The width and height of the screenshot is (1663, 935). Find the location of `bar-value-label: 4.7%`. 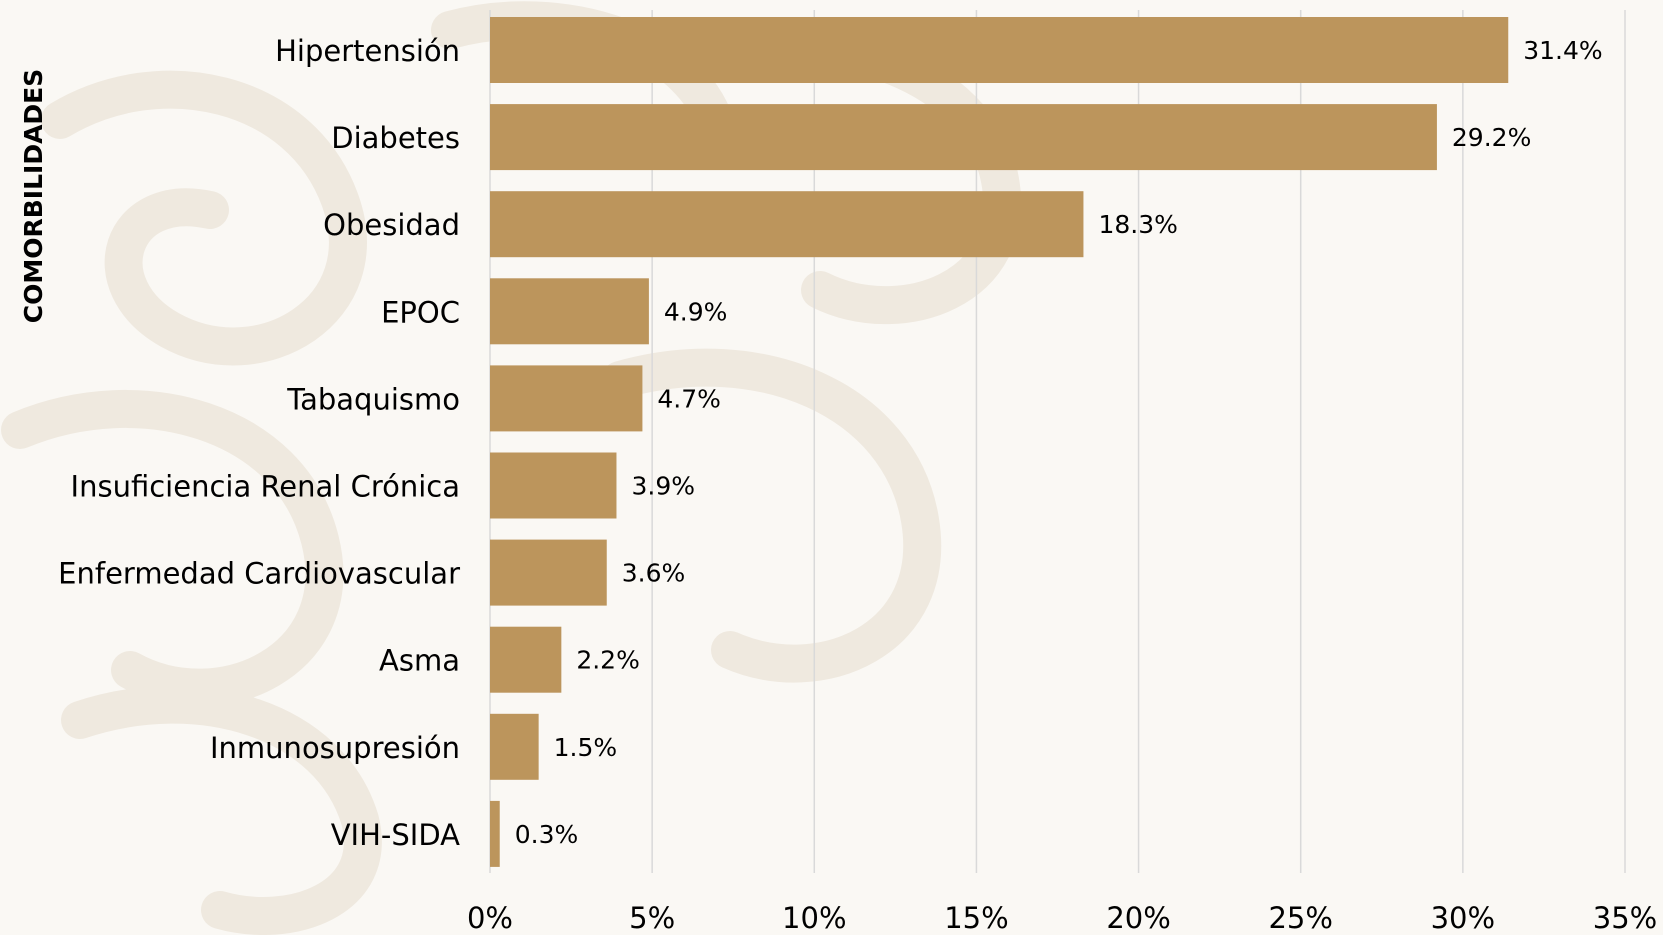

bar-value-label: 4.7% is located at coordinates (689, 398).